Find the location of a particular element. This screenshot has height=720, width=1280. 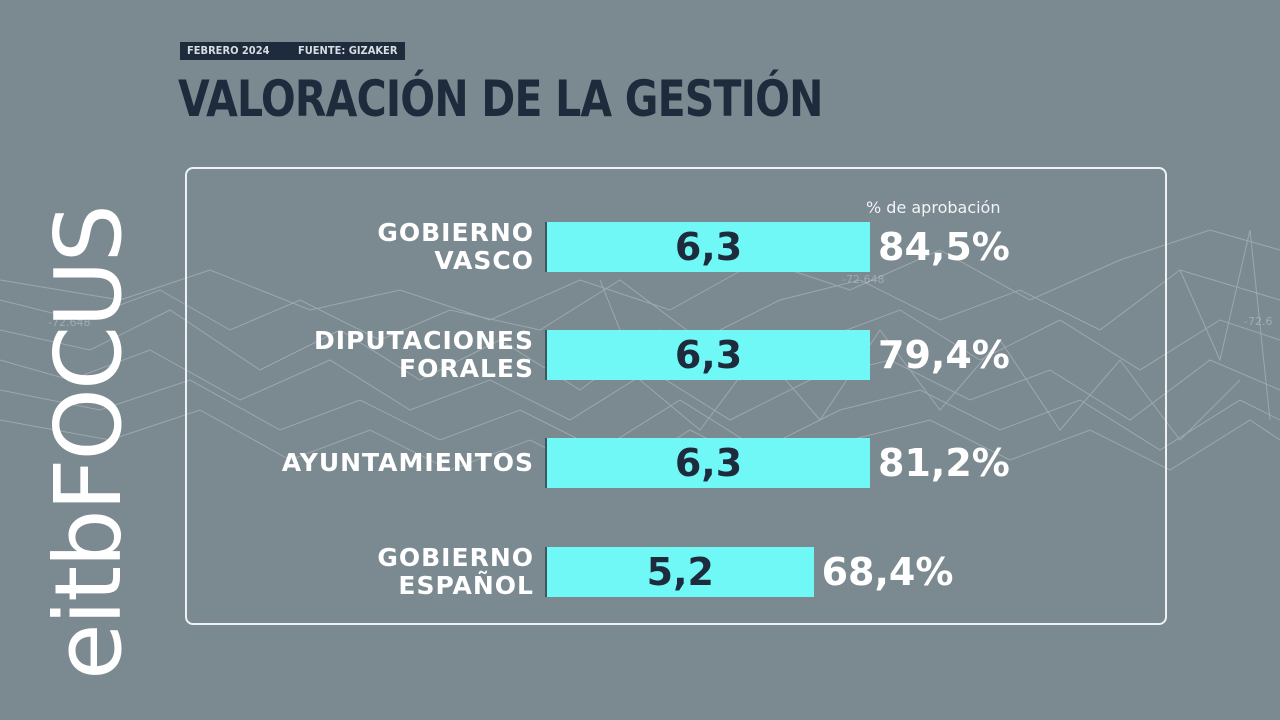

approval-percentage: 68,4% is located at coordinates (887, 572).